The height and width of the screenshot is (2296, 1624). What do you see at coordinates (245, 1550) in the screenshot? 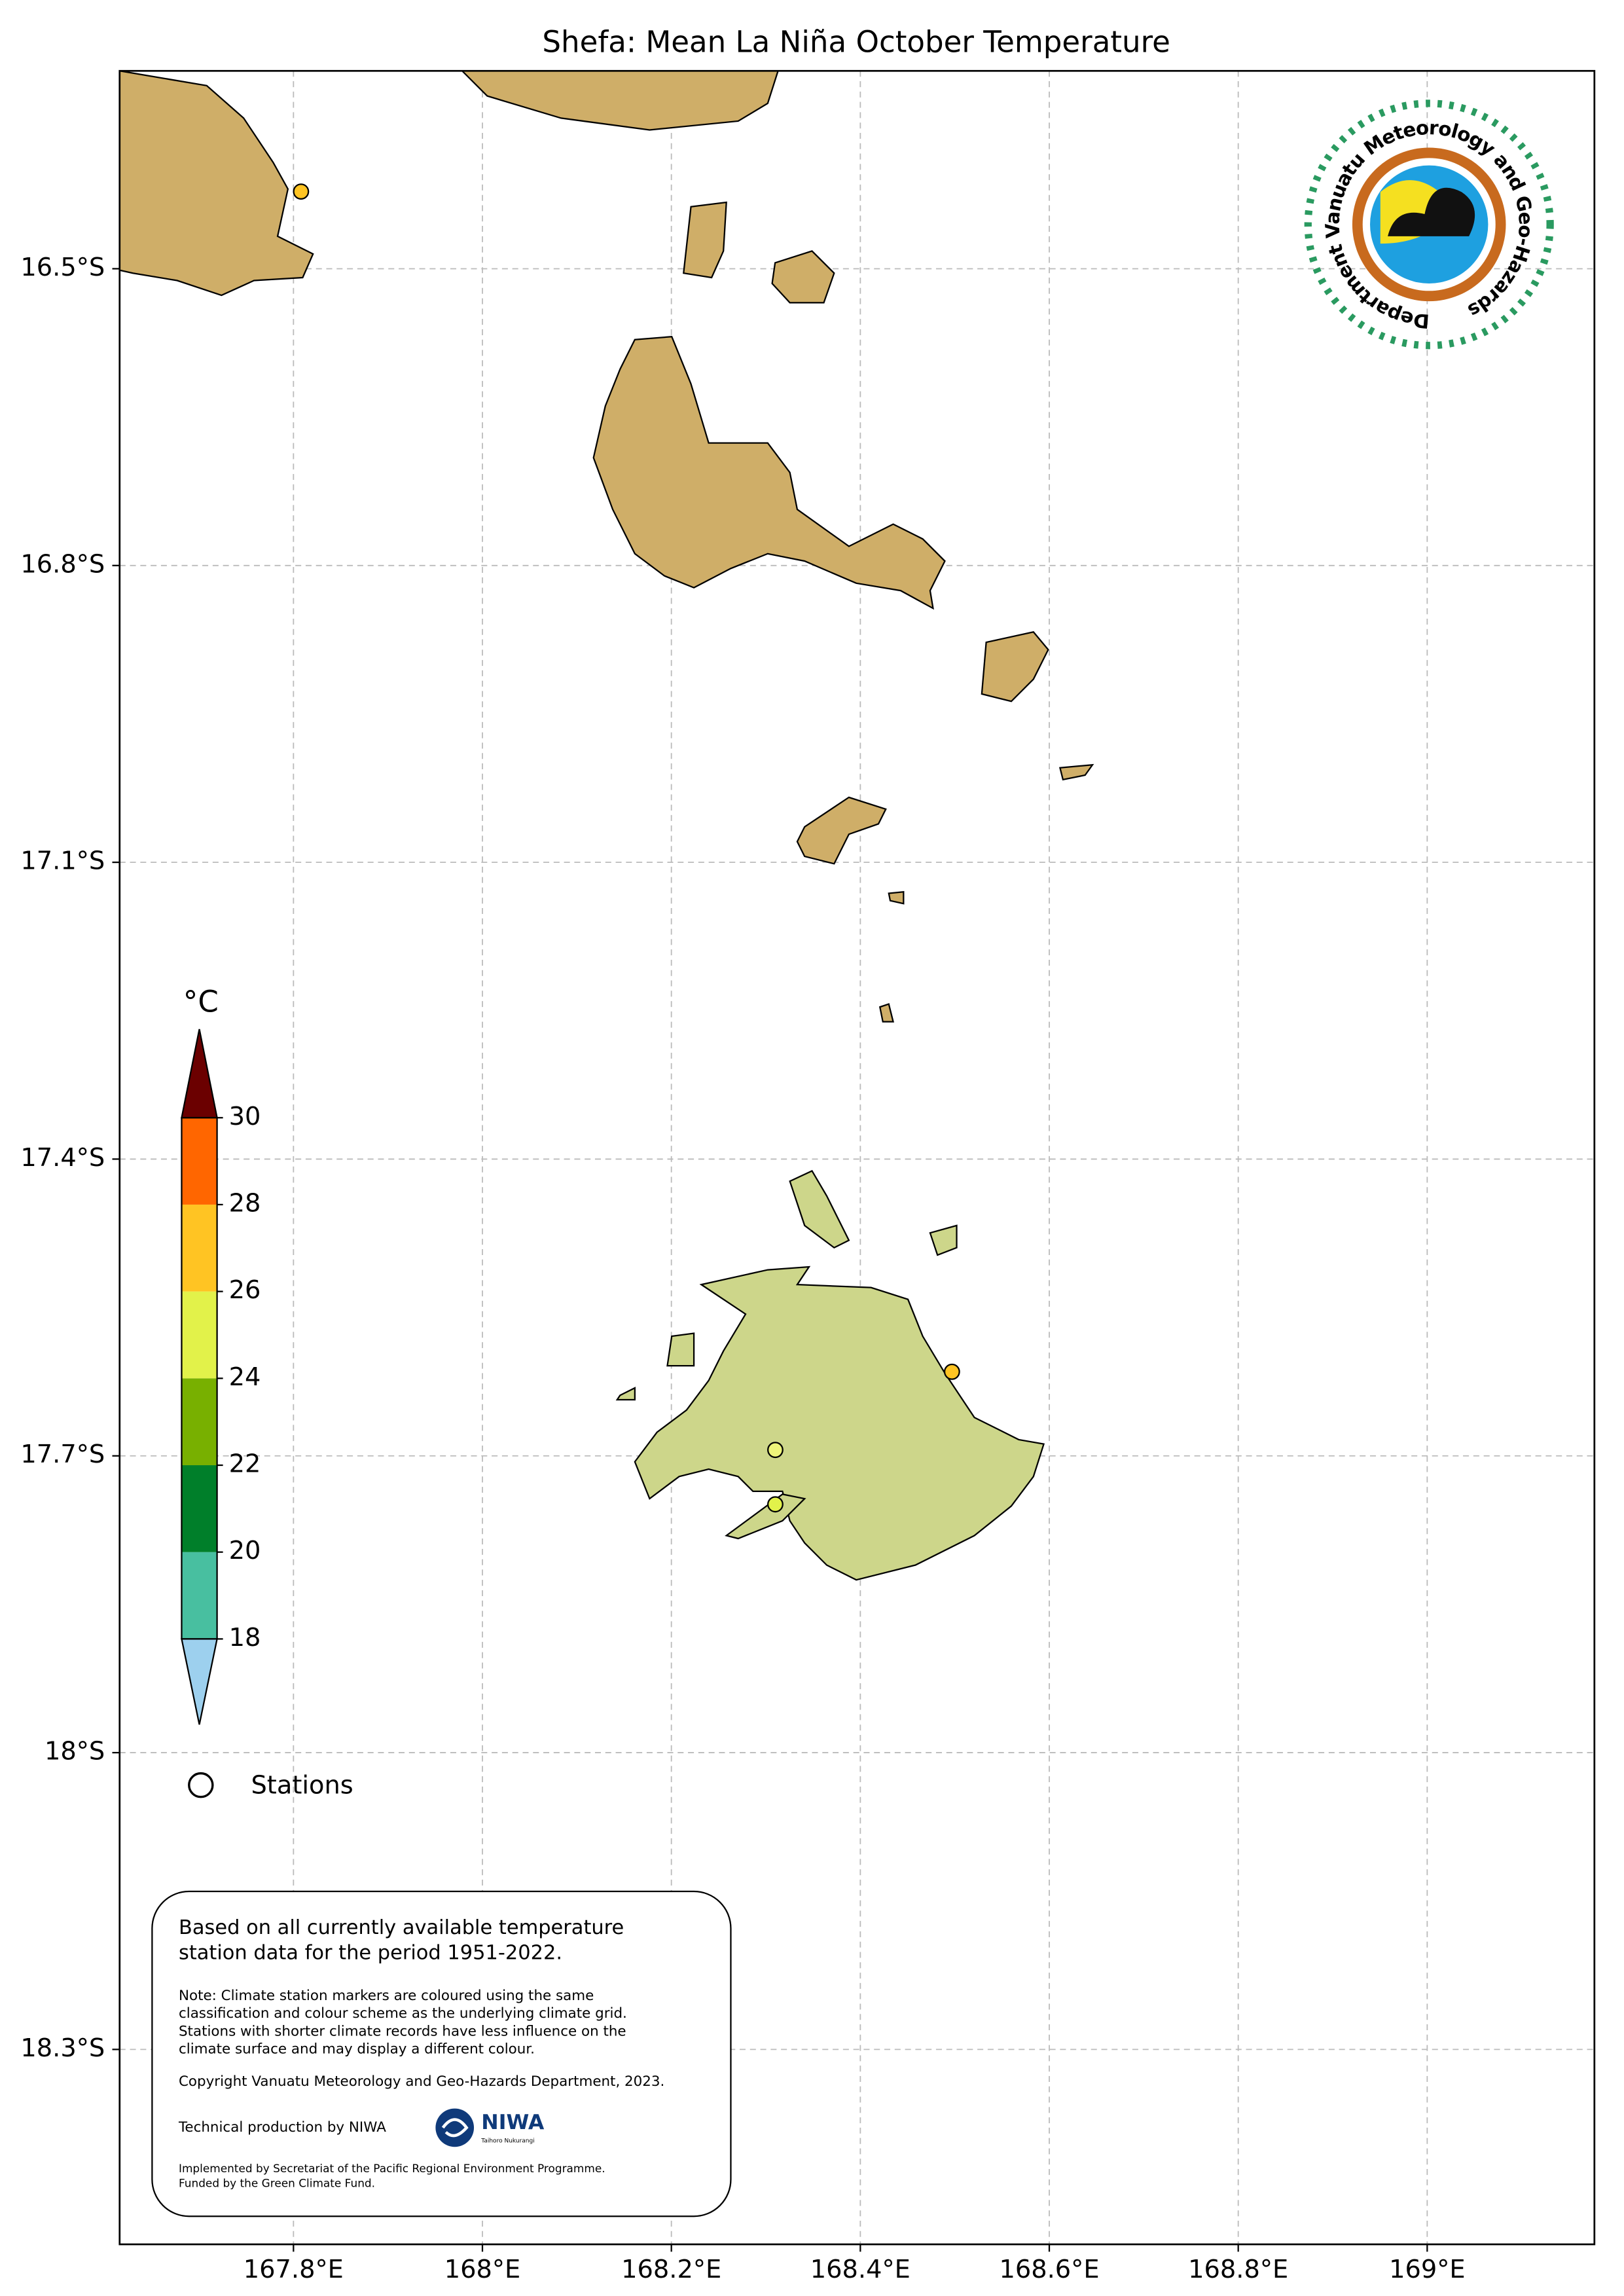
I see `colorbar-tick-label: 20` at bounding box center [245, 1550].